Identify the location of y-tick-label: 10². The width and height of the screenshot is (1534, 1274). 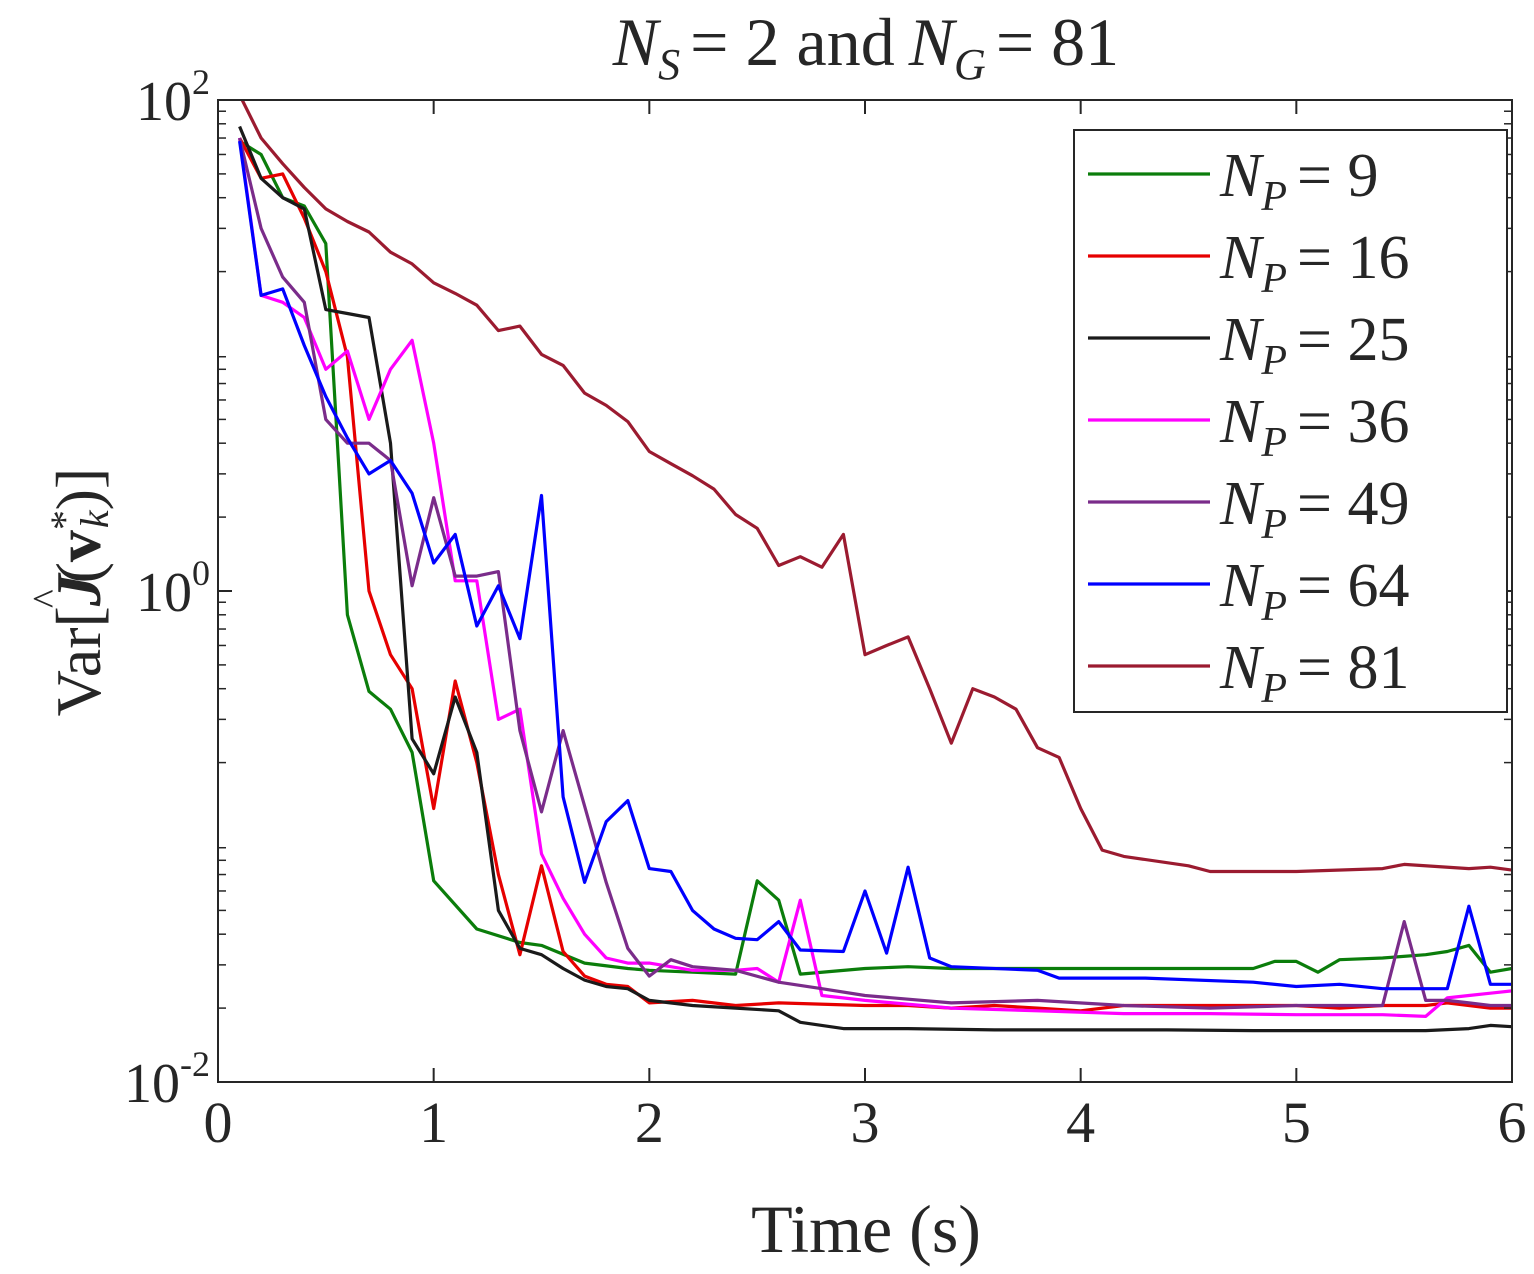
(173, 97).